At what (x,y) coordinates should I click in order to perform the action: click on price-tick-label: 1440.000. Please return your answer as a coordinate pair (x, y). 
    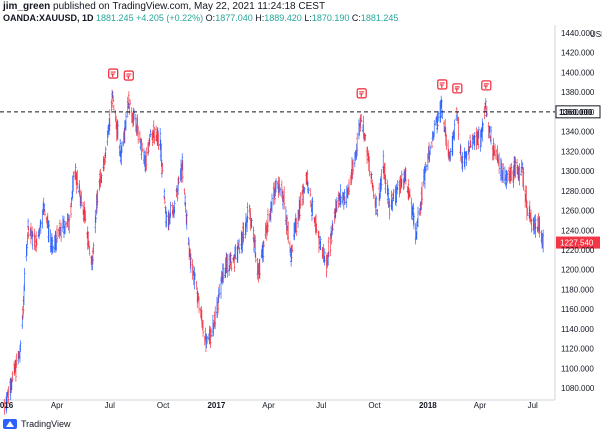
    Looking at the image, I should click on (578, 33).